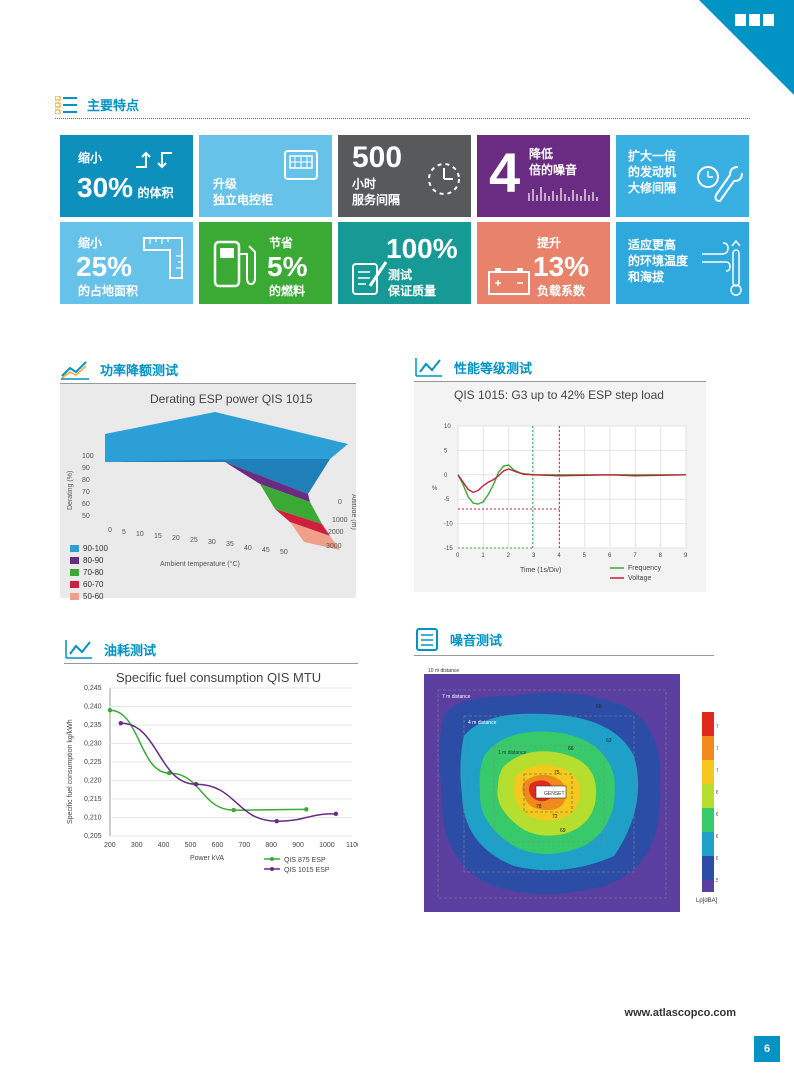 The image size is (794, 1078). Describe the element at coordinates (720, 184) in the screenshot. I see `wrench-clock-icon` at that location.